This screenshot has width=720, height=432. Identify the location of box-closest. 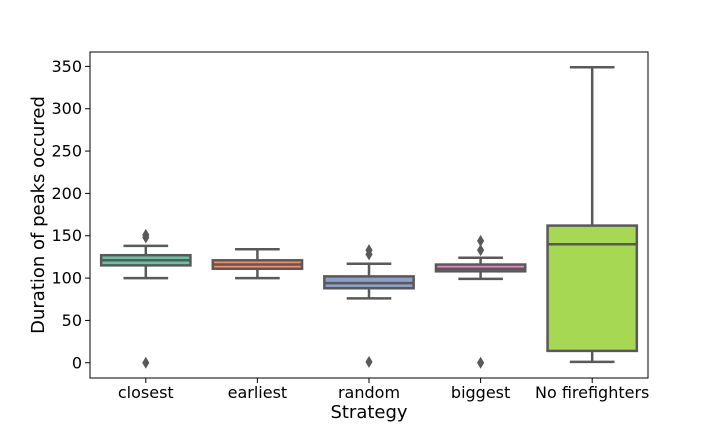
(145, 298).